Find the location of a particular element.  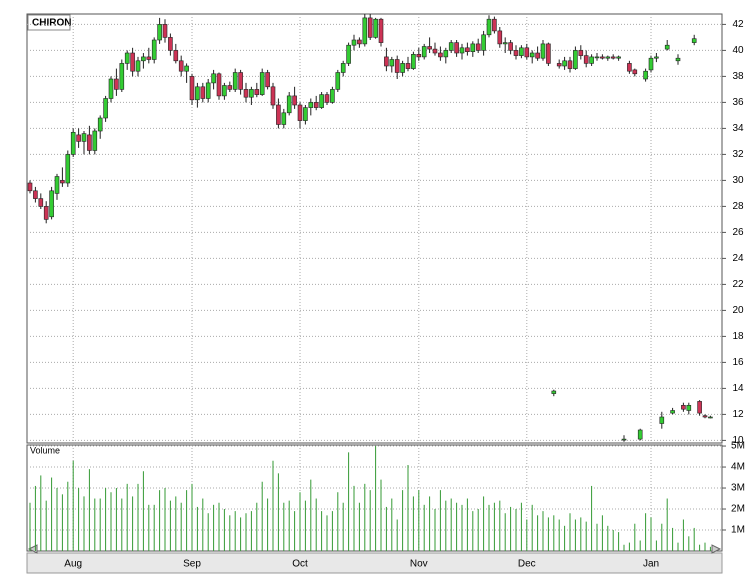

y-tick-label: 38 is located at coordinates (738, 76).